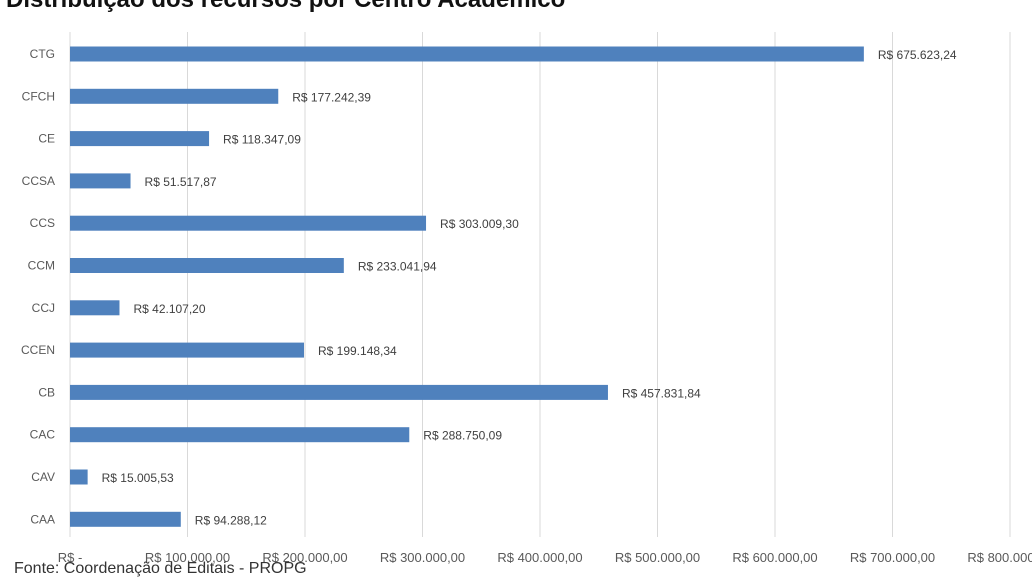 The width and height of the screenshot is (1032, 578). I want to click on data-label: R$ 51.517,87, so click(181, 182).